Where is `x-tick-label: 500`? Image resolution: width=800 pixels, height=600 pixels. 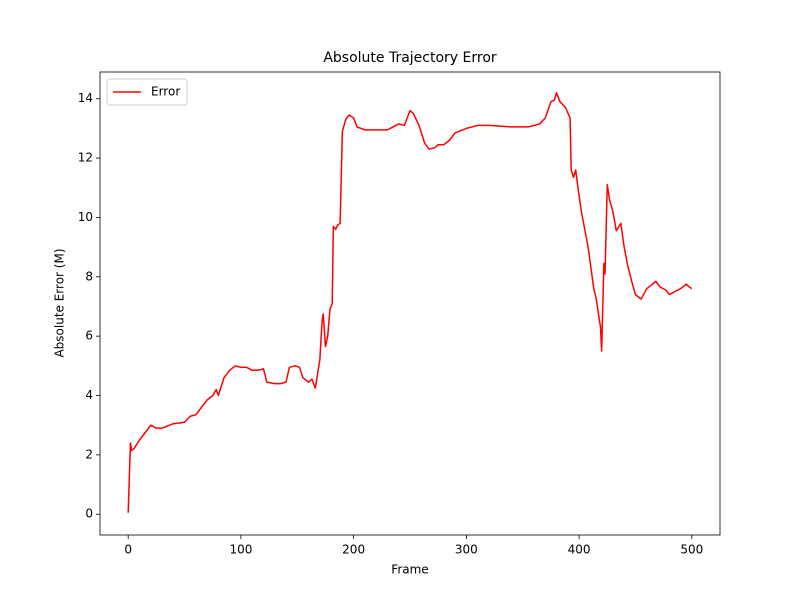 x-tick-label: 500 is located at coordinates (691, 550).